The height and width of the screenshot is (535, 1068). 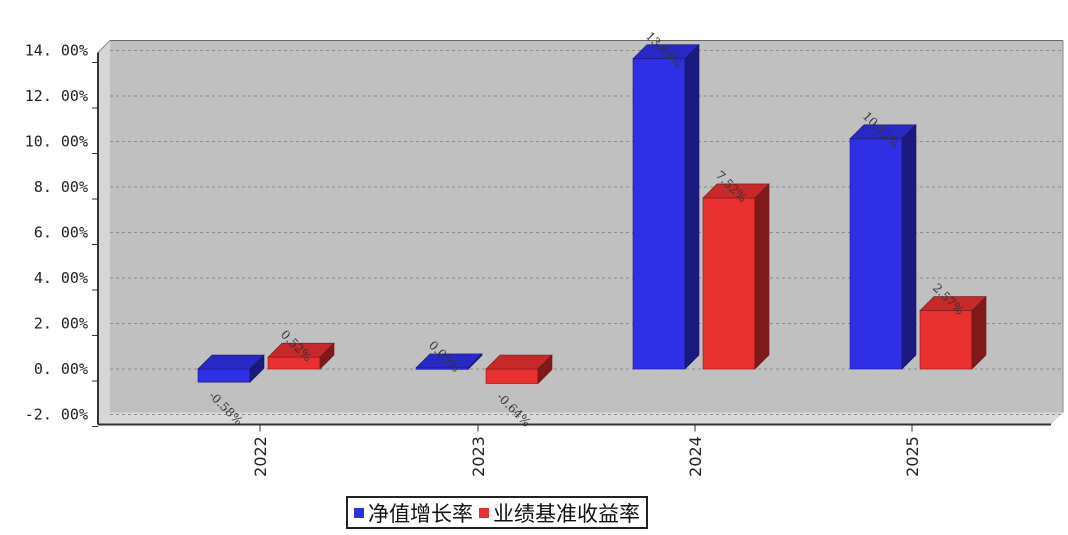 I want to click on legend: 净值增长率 业绩基准收益率, so click(x=497, y=512).